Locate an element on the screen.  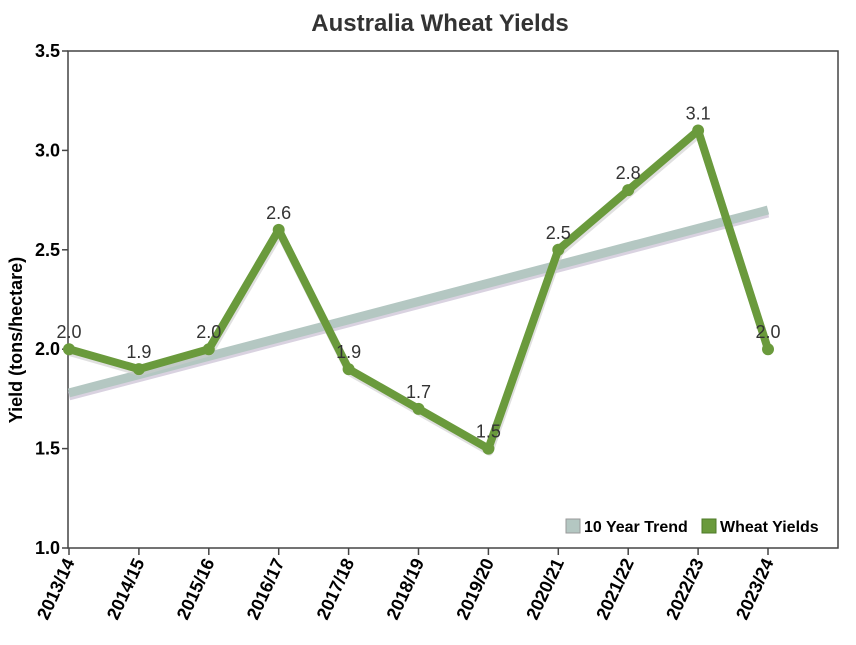
y-tick-label: 3.0 is located at coordinates (47, 150).